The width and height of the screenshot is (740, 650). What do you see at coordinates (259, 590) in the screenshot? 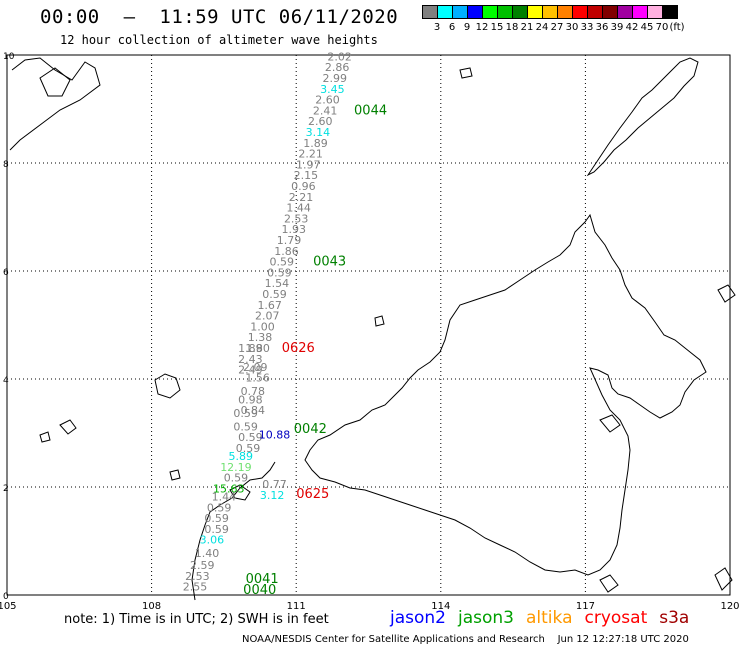
I see `pass-time-label: 0040` at bounding box center [259, 590].